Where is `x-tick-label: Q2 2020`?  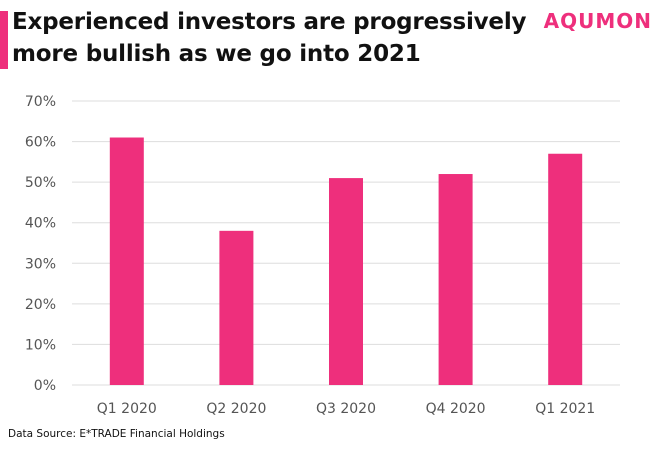 x-tick-label: Q2 2020 is located at coordinates (236, 409).